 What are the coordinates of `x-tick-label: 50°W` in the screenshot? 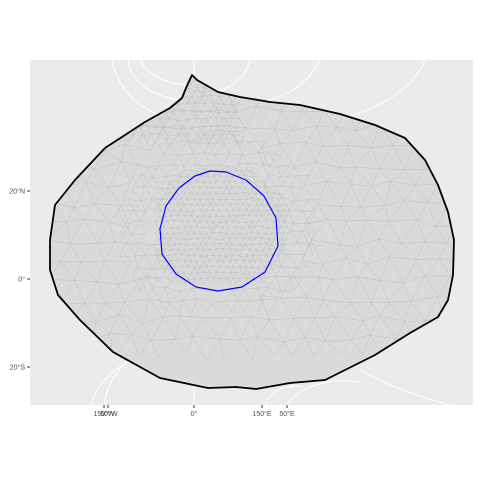 It's located at (109, 414).